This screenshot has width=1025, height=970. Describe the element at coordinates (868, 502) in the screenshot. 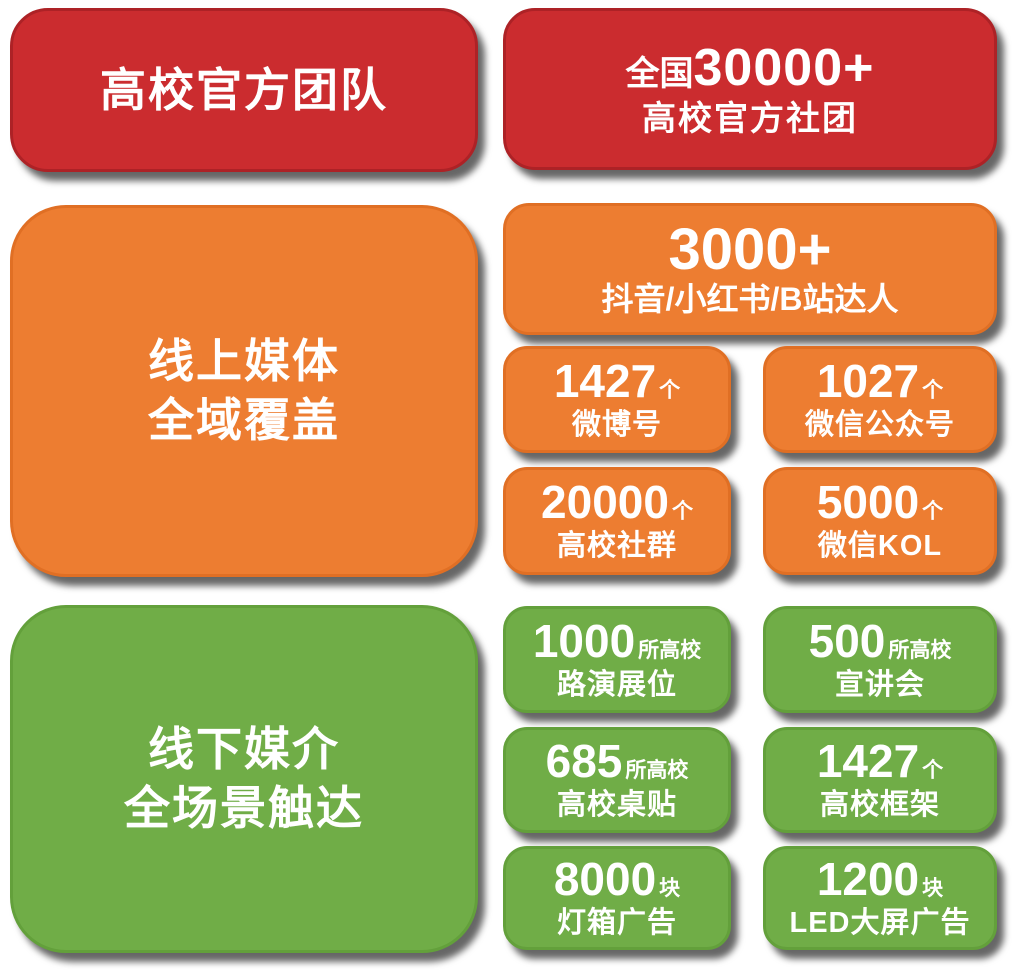

I see `stat-number: 5000` at that location.